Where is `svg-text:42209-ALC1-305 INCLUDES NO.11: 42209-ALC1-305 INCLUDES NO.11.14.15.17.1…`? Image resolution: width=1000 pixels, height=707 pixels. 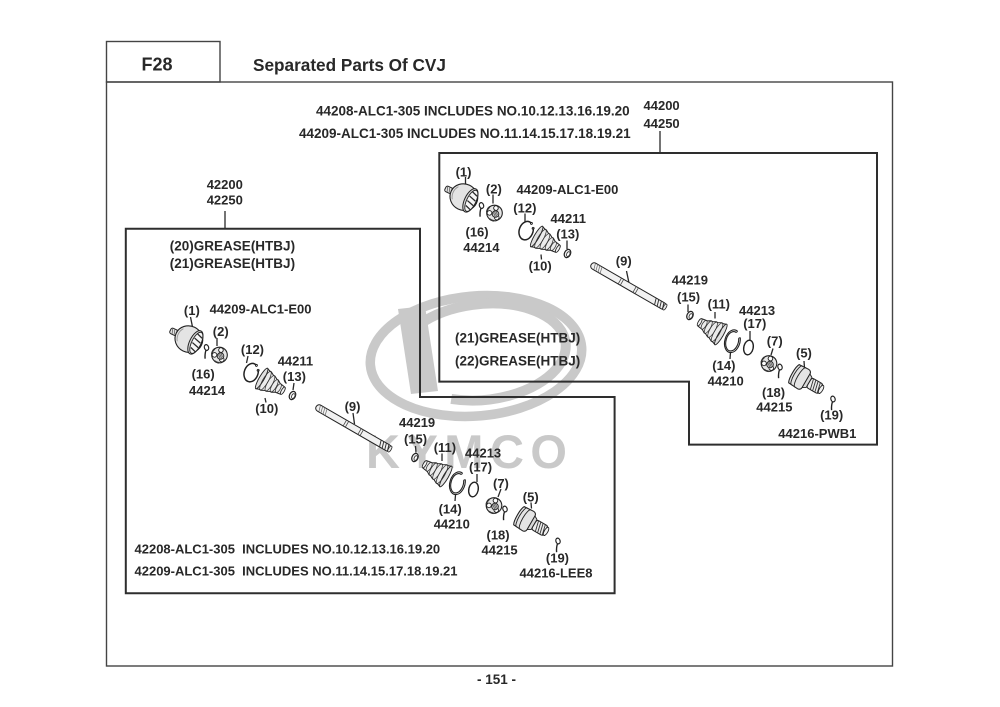 svg-text:42209-ALC1-305 INCLUDES NO.11: 42209-ALC1-305 INCLUDES NO.11.14.15.17.1… is located at coordinates (296, 571).